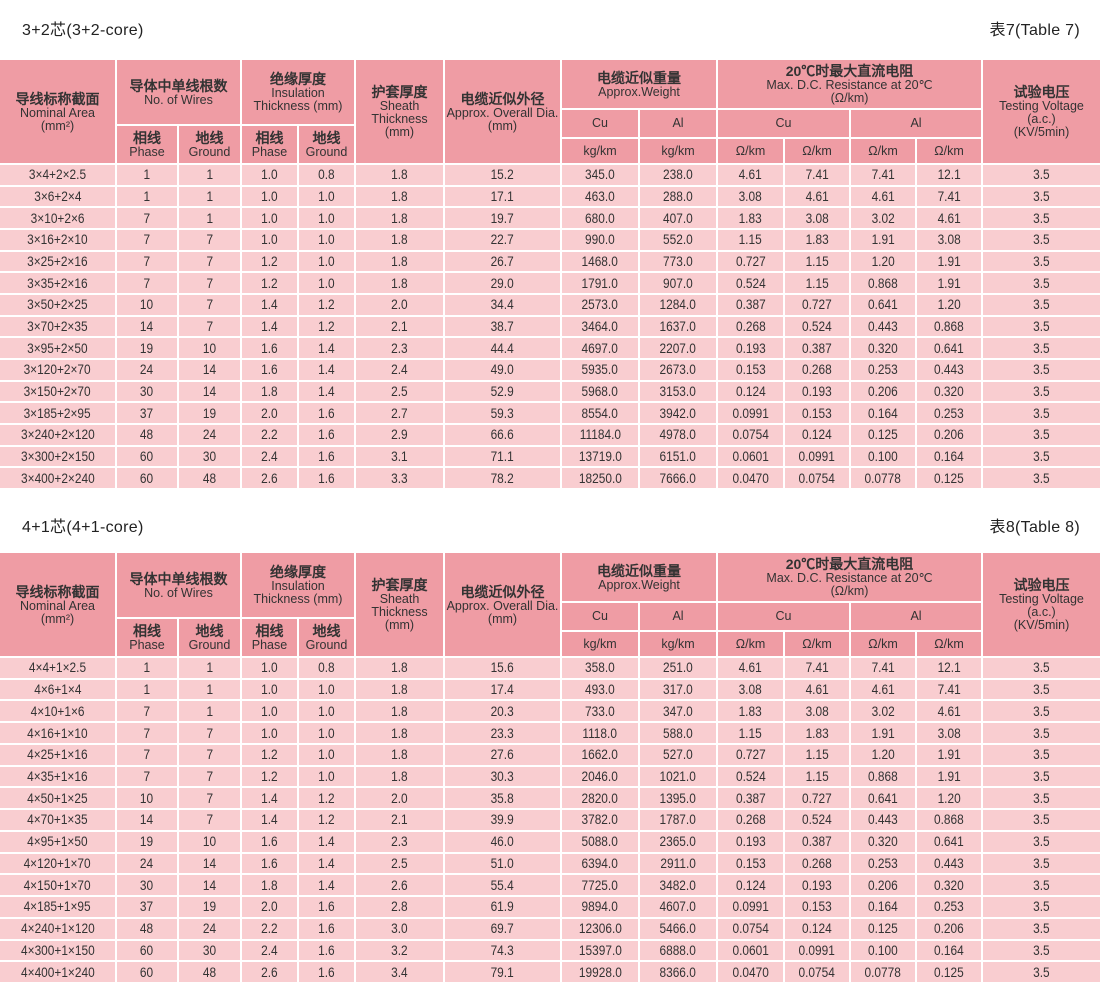  What do you see at coordinates (399, 972) in the screenshot?
I see `table-cell: 3.4` at bounding box center [399, 972].